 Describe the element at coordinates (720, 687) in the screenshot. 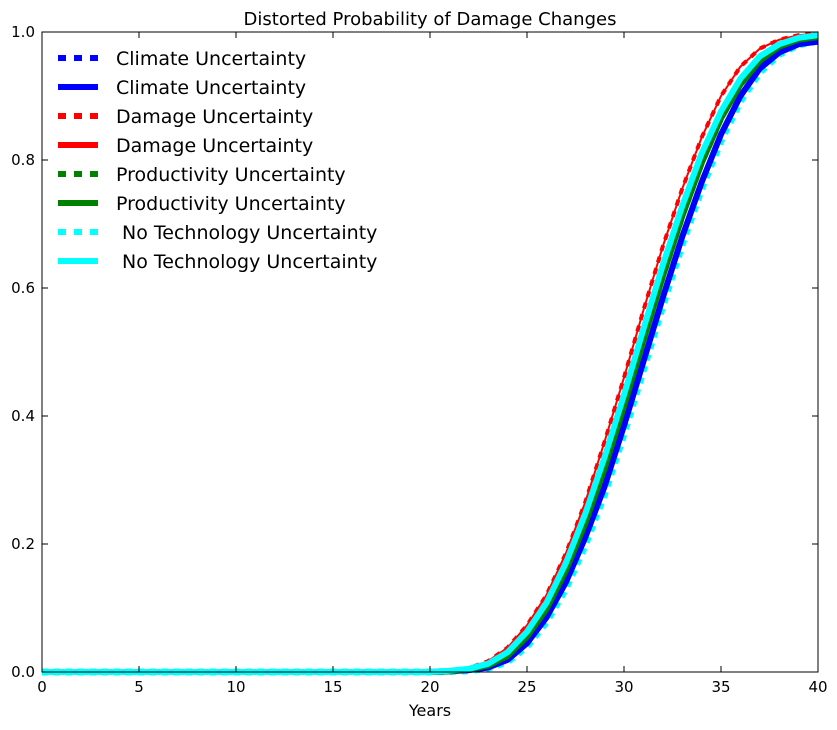

I see `x-tick-label: 35` at that location.